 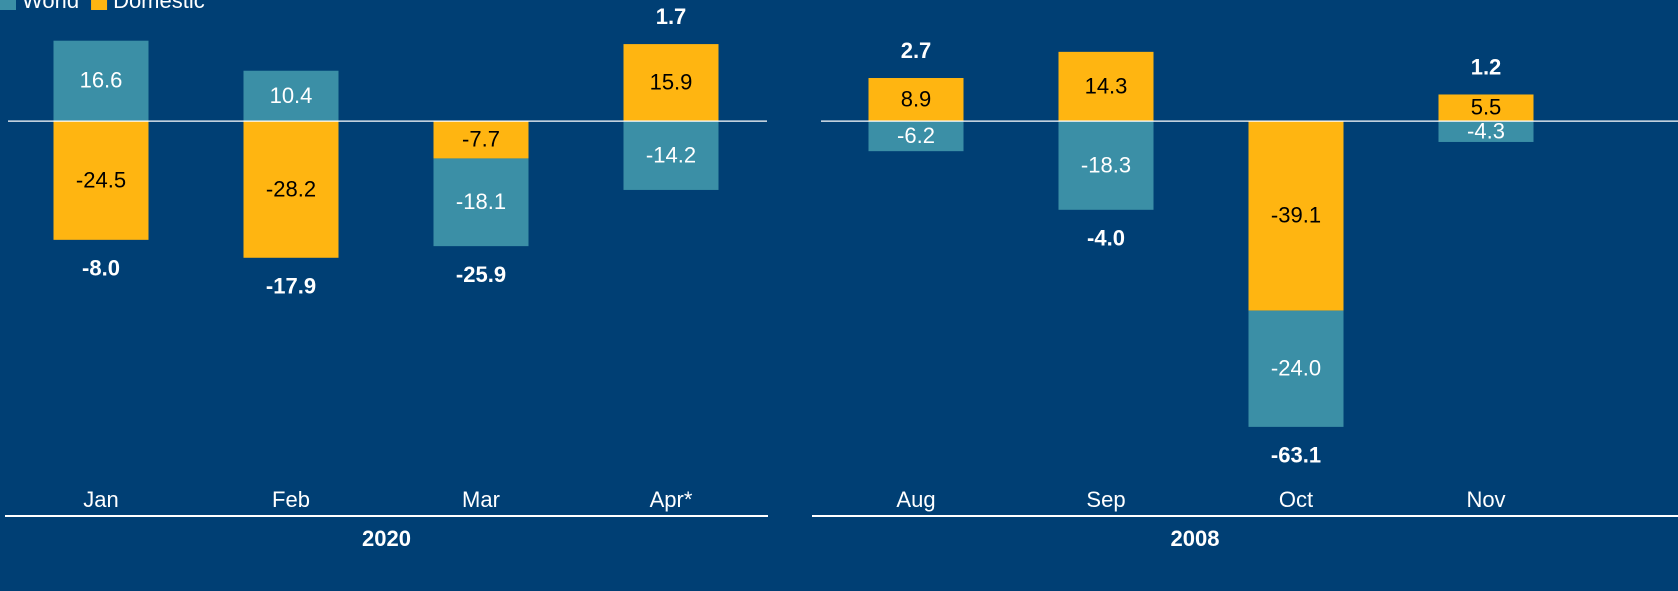 I want to click on bar-value-label: -18.1, so click(x=481, y=201).